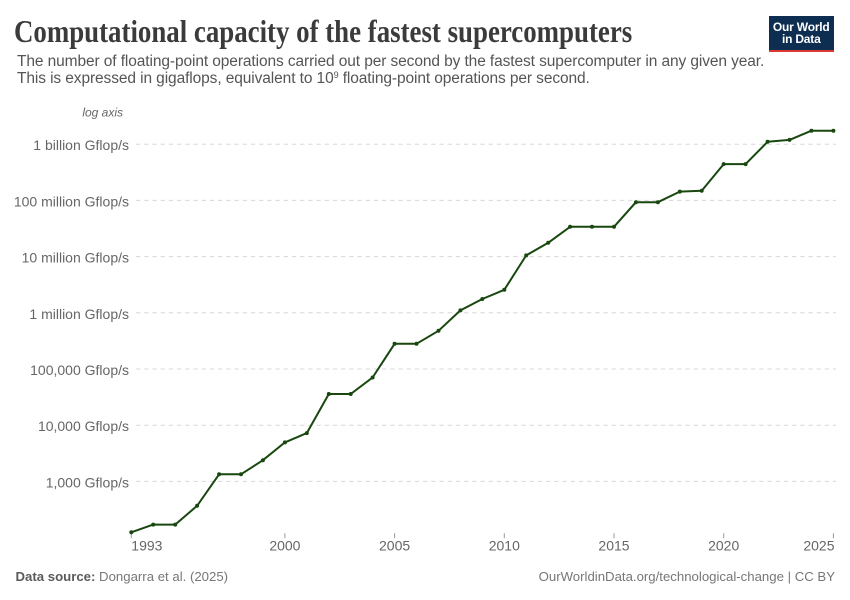  Describe the element at coordinates (102, 113) in the screenshot. I see `svg-text: log axis` at that location.